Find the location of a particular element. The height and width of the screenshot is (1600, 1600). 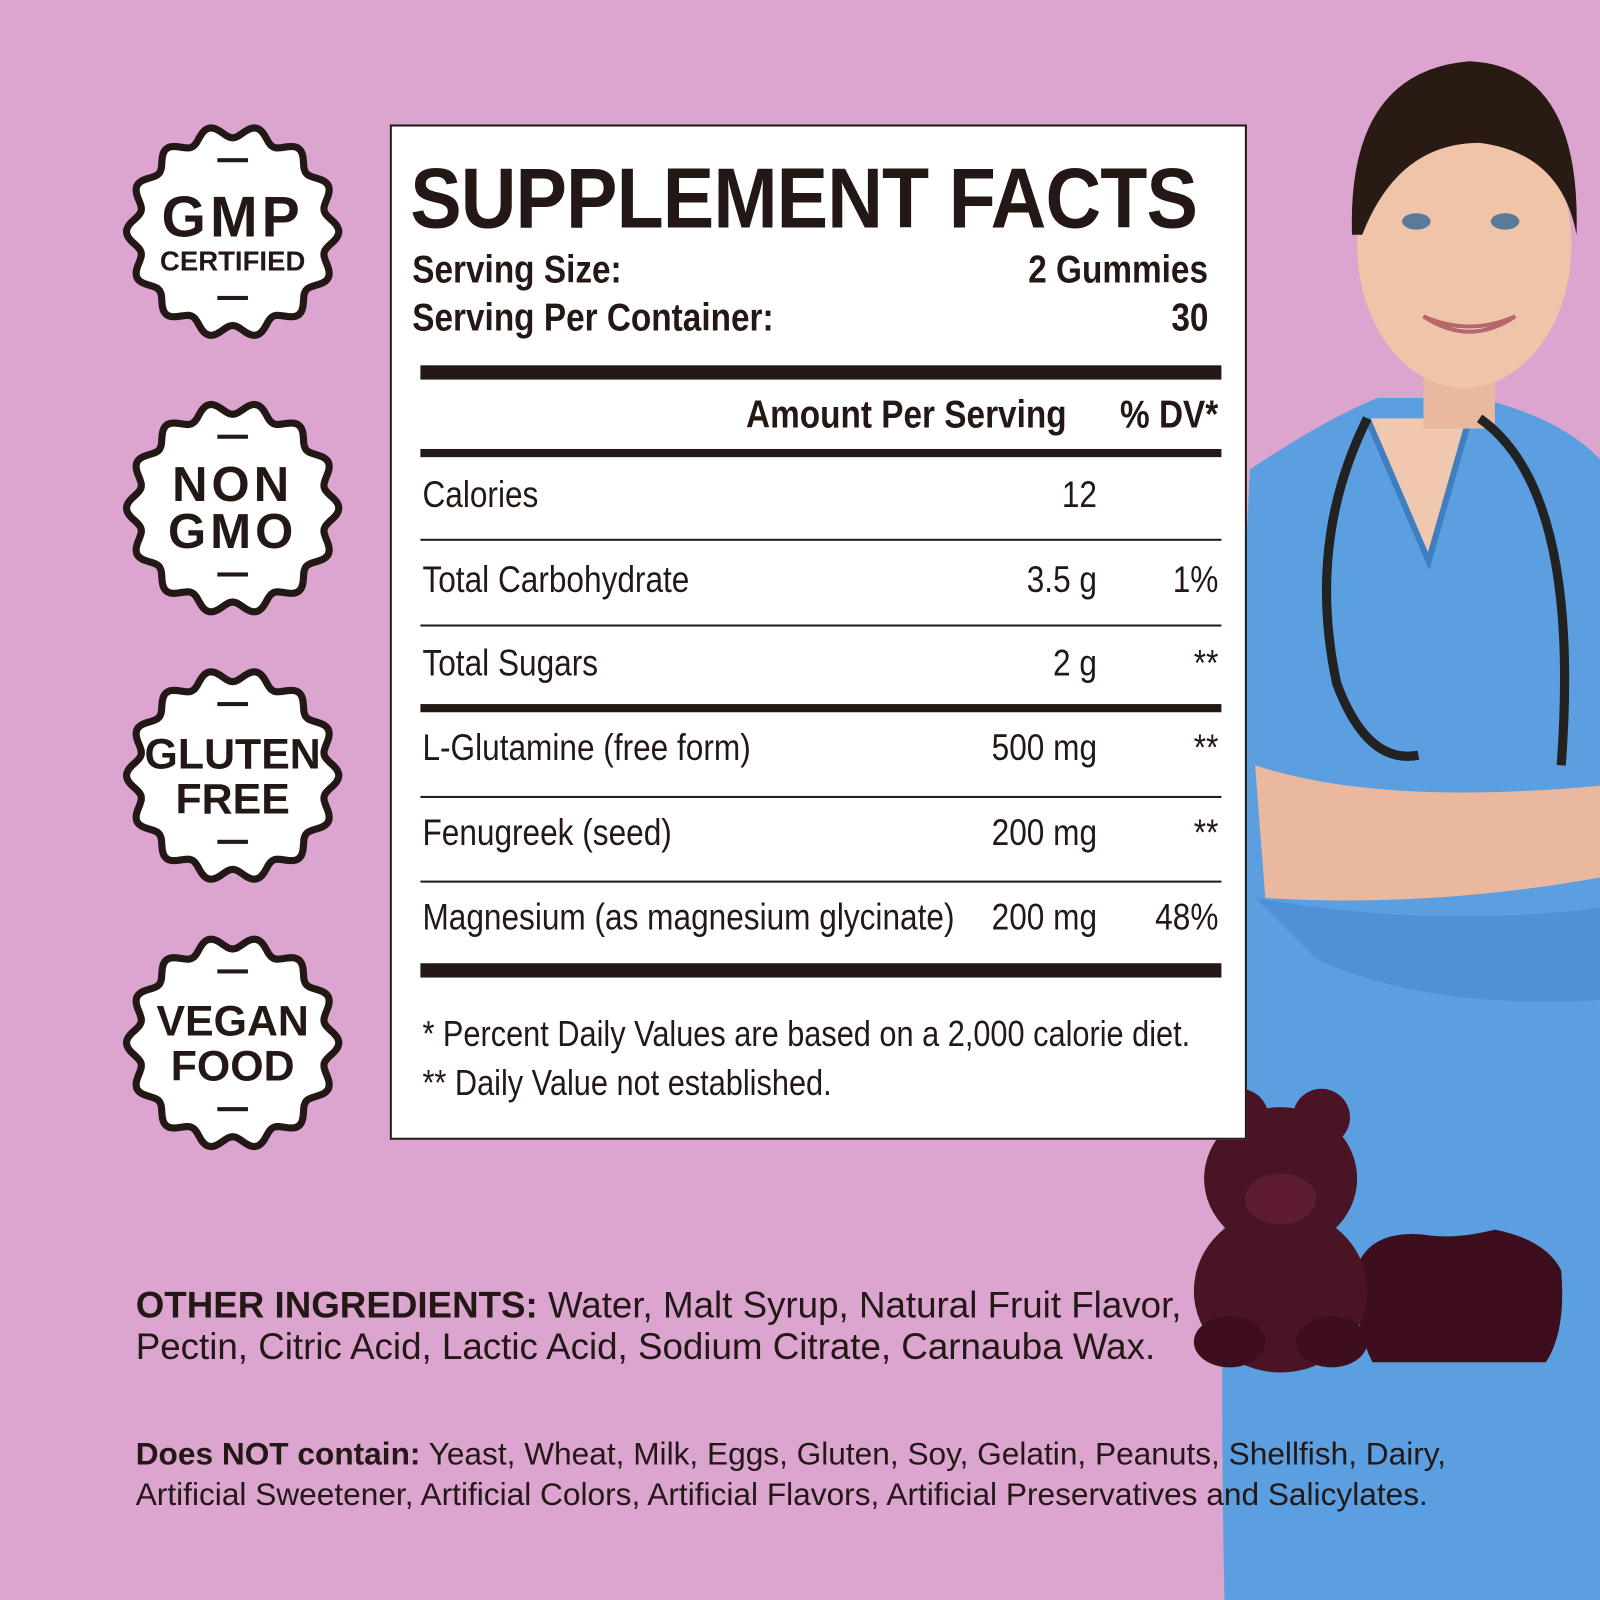

face is located at coordinates (1464, 245).